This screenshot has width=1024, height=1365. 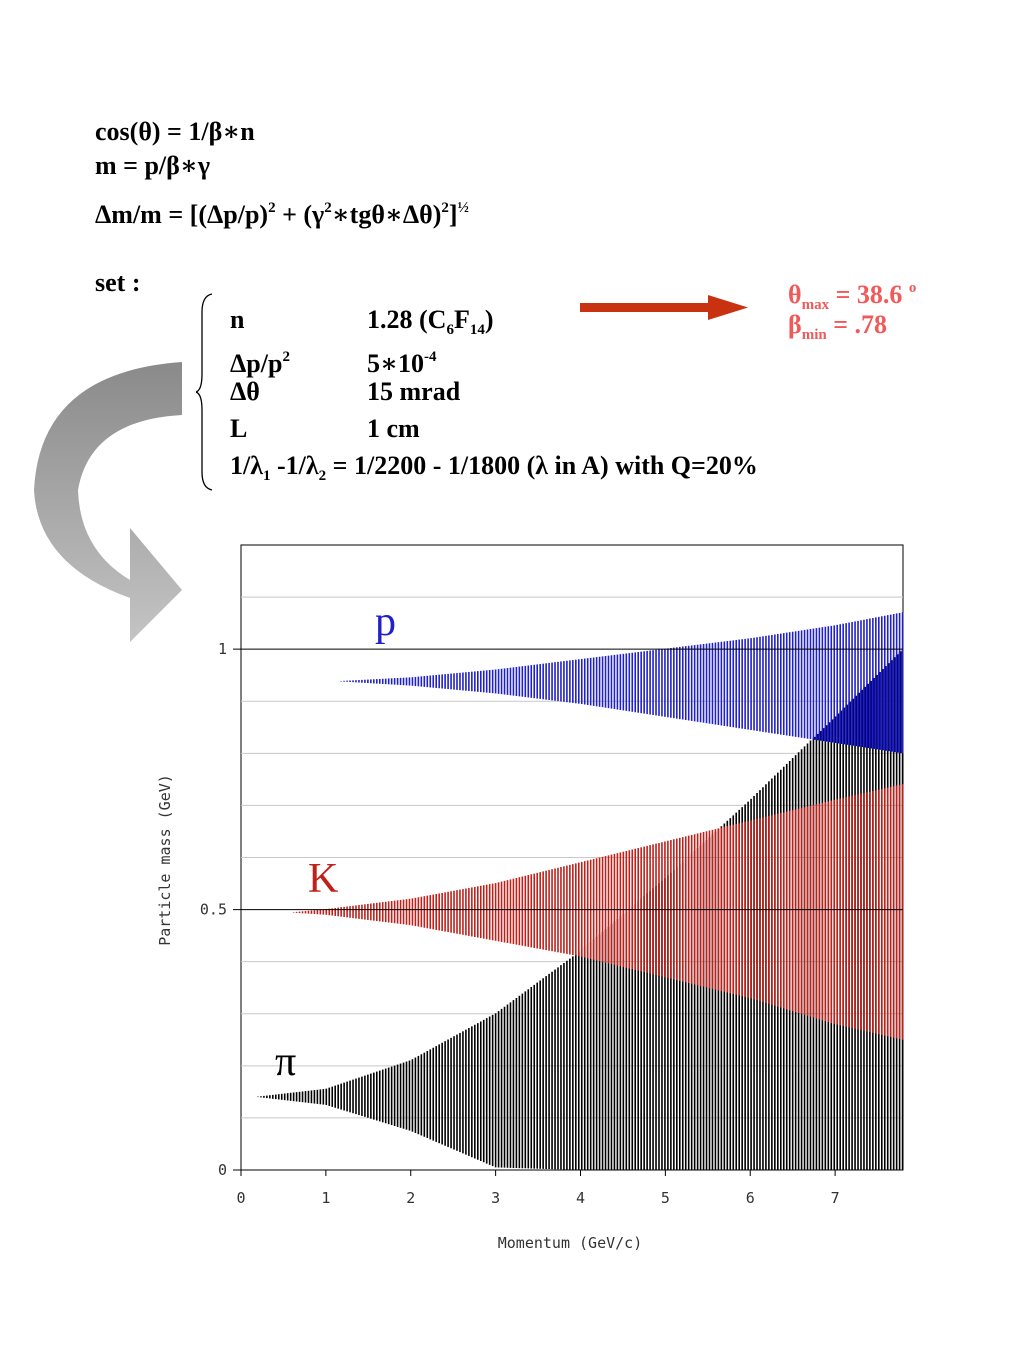 What do you see at coordinates (237, 319) in the screenshot?
I see `param-n-name: n` at bounding box center [237, 319].